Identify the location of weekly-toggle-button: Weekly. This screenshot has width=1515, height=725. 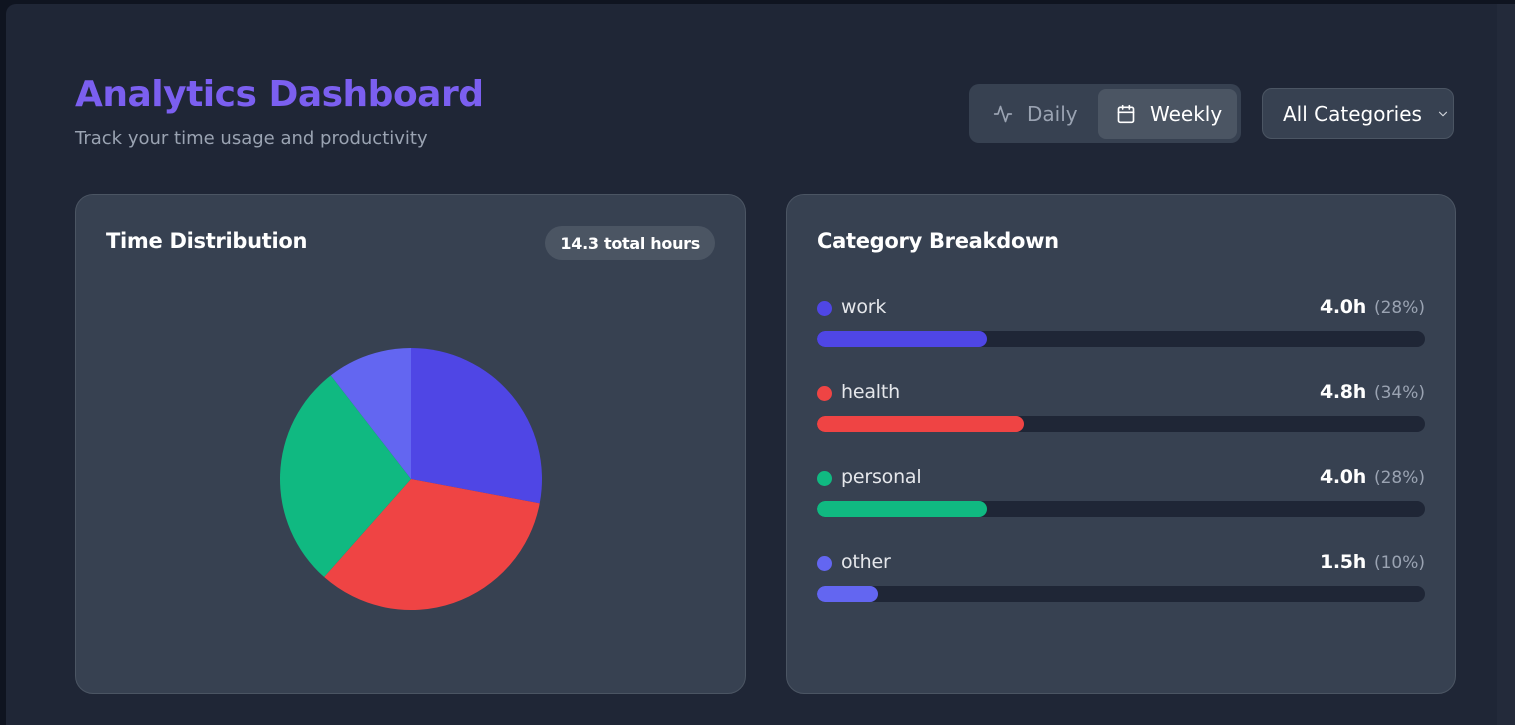
(1167, 114).